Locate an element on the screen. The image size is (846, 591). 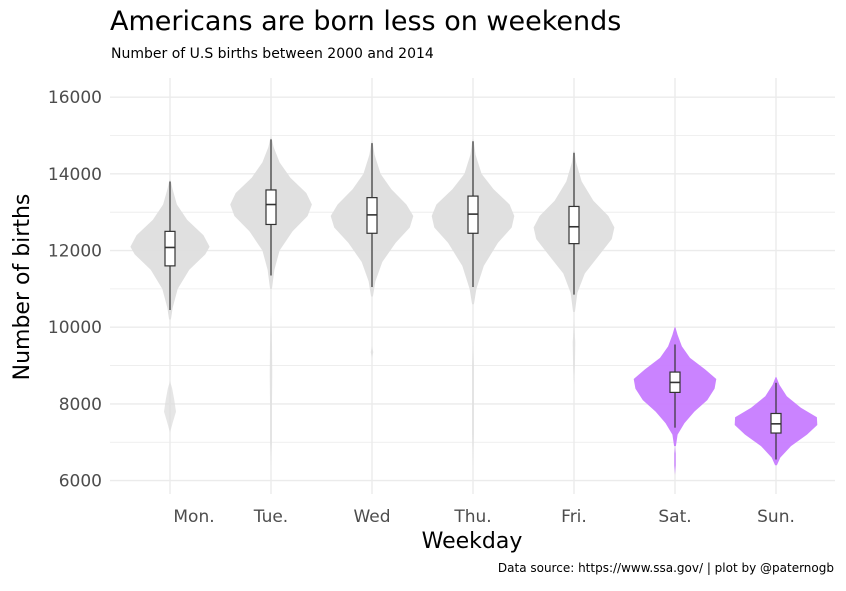
x-tick-label: Thu. is located at coordinates (472, 517).